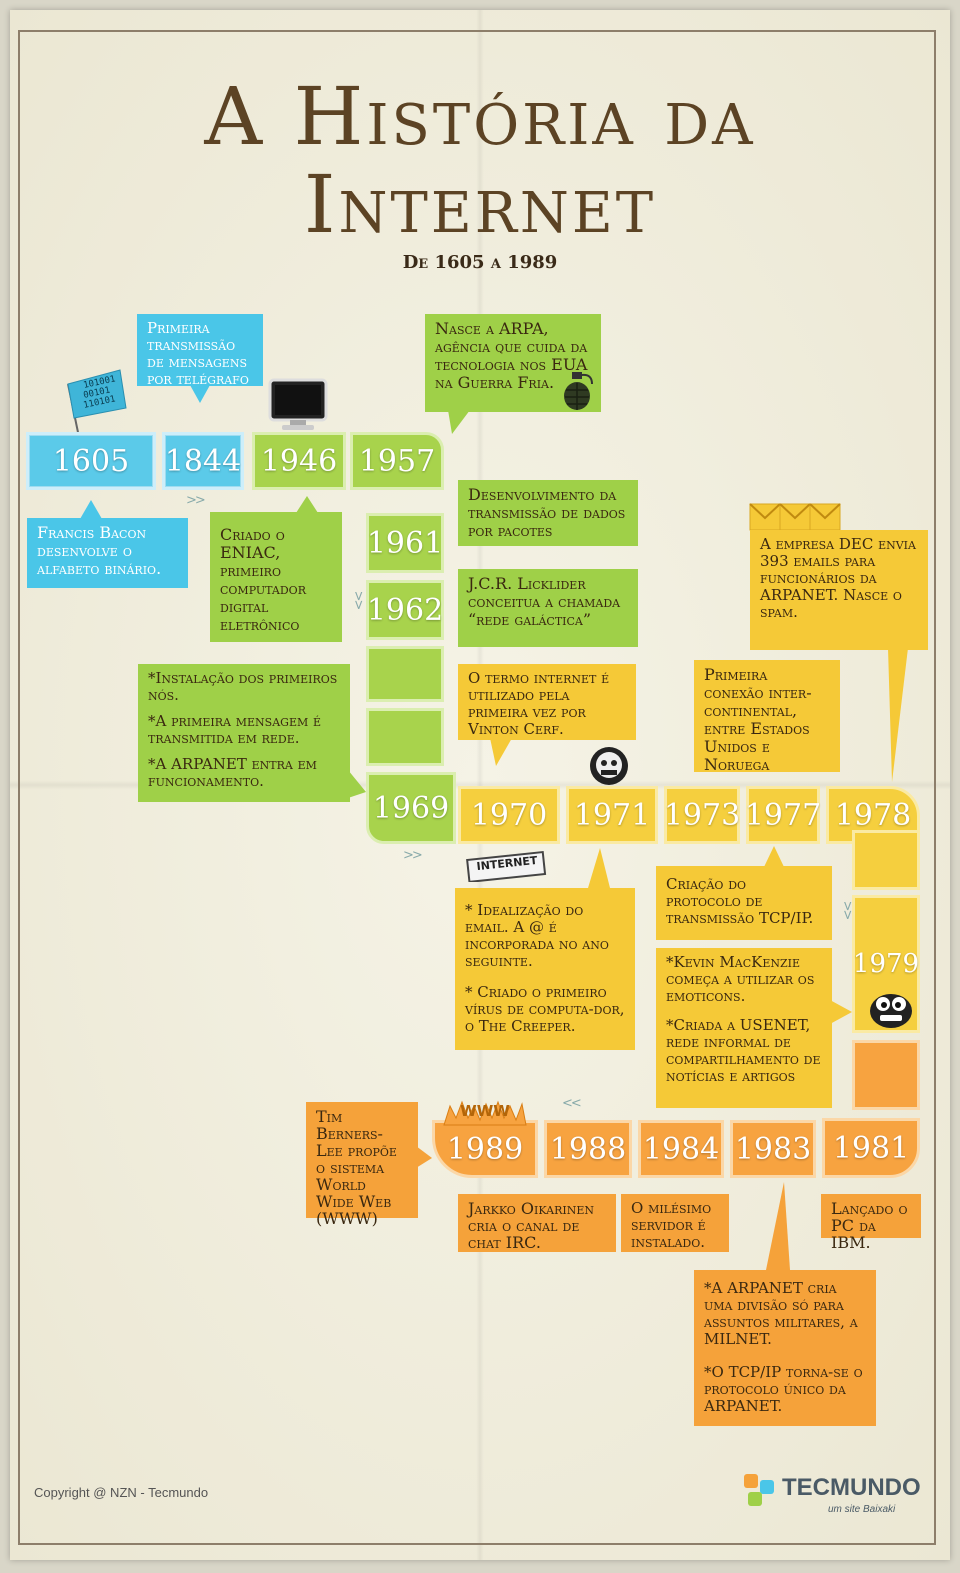 The width and height of the screenshot is (960, 1573). What do you see at coordinates (480, 116) in the screenshot?
I see `page-title-line1: A História da` at bounding box center [480, 116].